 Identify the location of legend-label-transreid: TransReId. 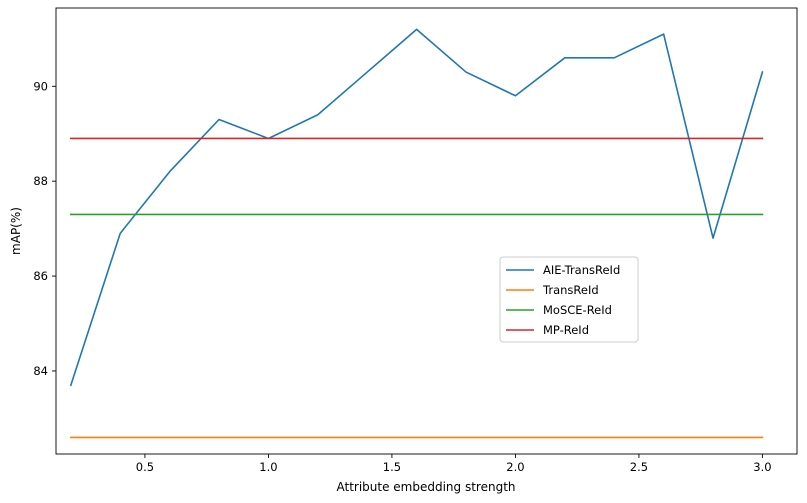
(570, 290).